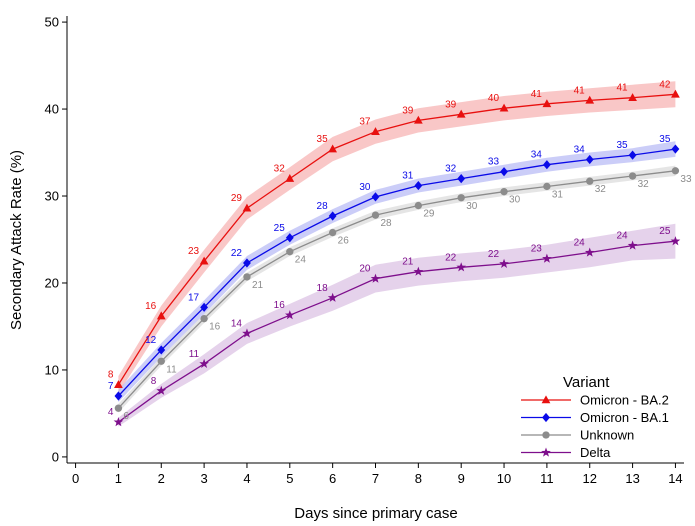 The height and width of the screenshot is (526, 695). What do you see at coordinates (151, 340) in the screenshot?
I see `data-label: 12` at bounding box center [151, 340].